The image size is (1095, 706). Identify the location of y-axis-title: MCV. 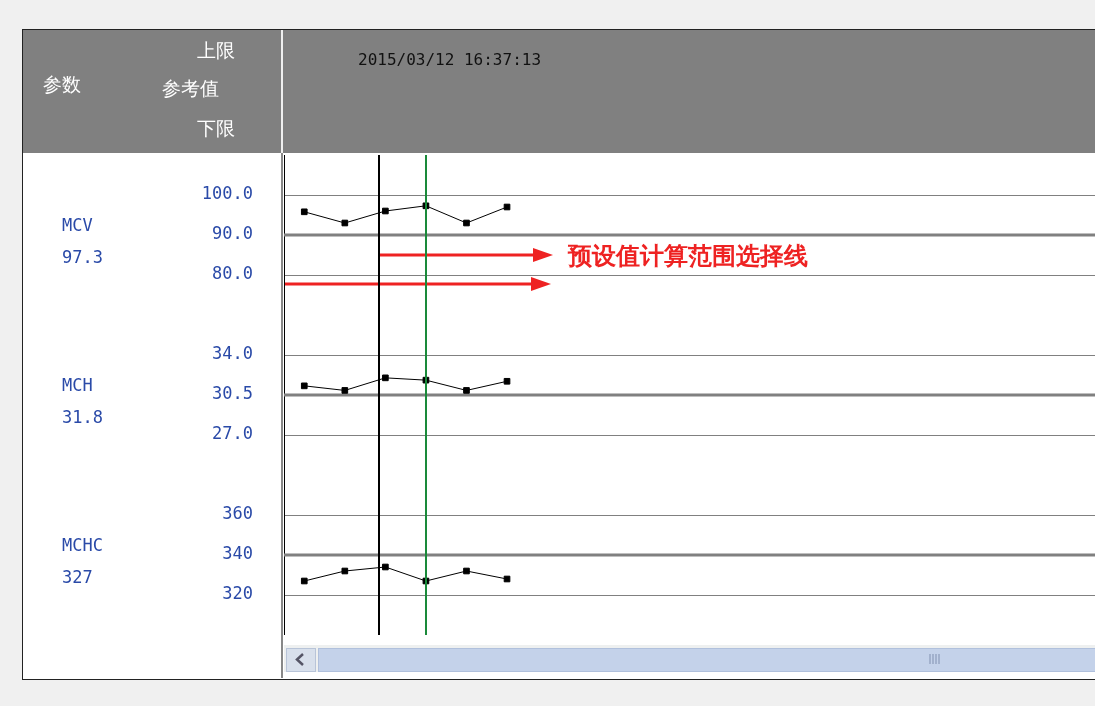
(77, 225).